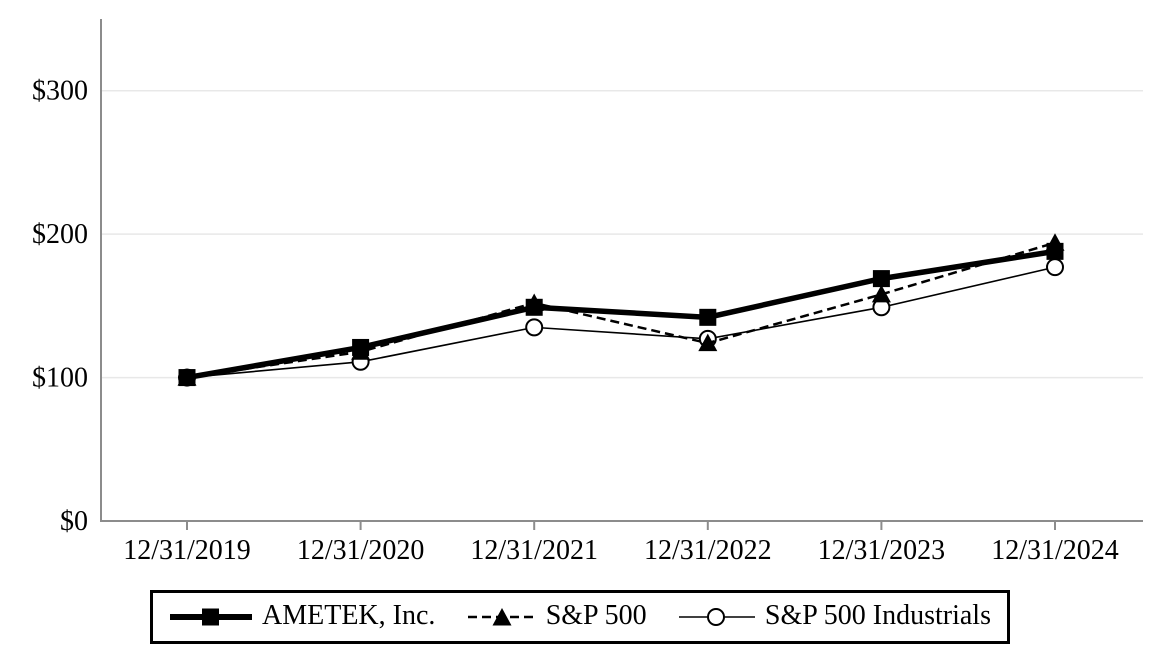  I want to click on y-tick-label: $100, so click(60, 378).